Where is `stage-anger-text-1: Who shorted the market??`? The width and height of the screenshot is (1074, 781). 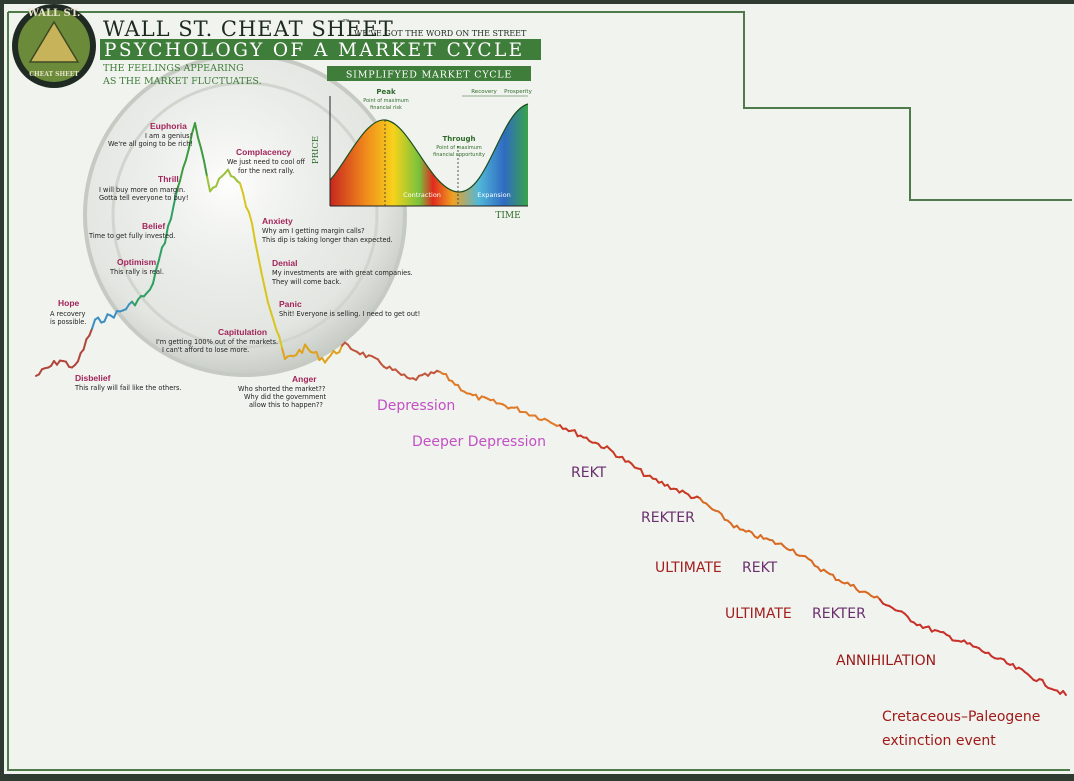 stage-anger-text-1: Who shorted the market?? is located at coordinates (282, 389).